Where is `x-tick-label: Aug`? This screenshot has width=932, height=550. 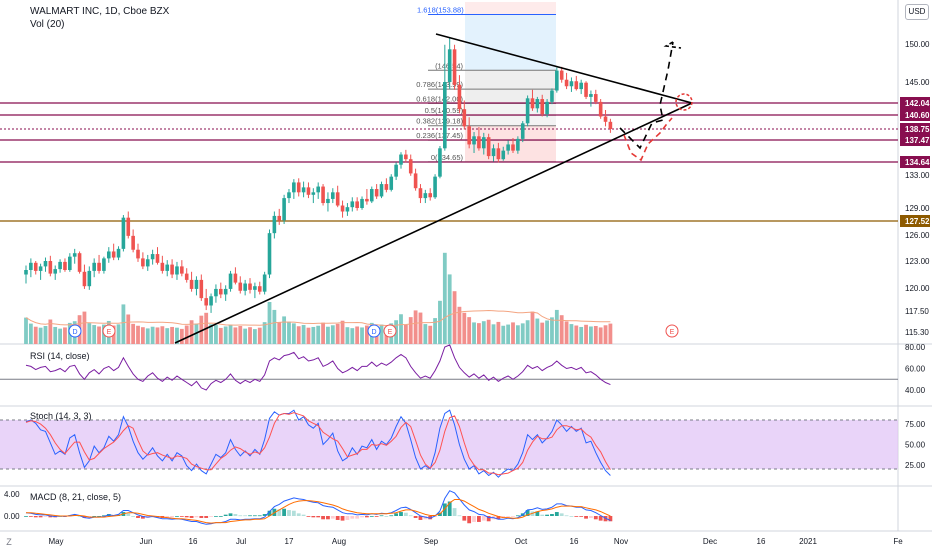 x-tick-label: Aug is located at coordinates (339, 541).